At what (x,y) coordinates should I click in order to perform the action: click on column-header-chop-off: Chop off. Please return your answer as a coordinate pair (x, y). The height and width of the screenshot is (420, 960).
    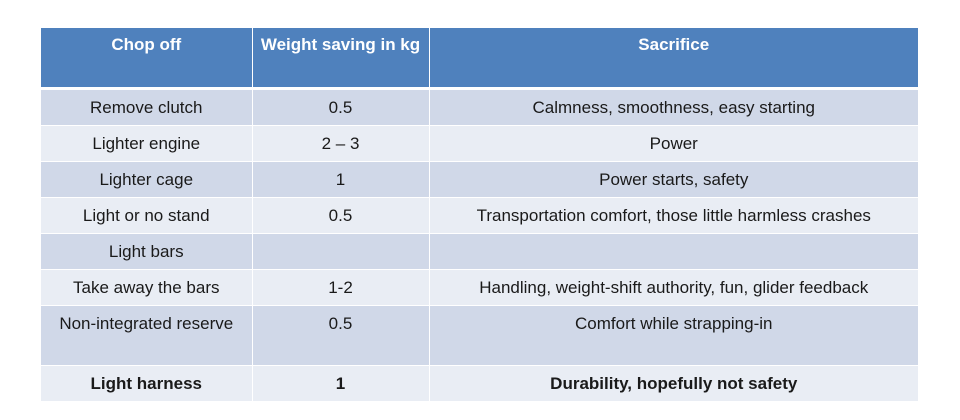
    Looking at the image, I should click on (146, 59).